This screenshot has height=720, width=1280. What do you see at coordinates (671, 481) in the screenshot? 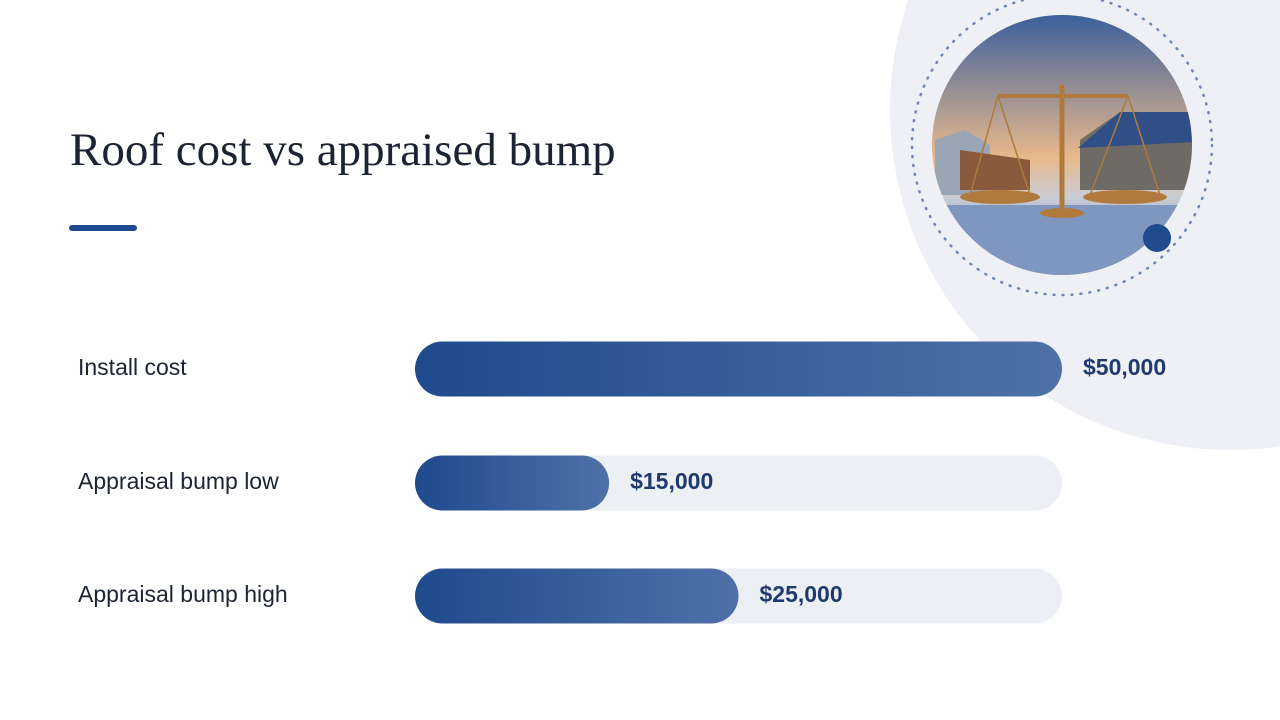
I see `value-label: $15,000` at bounding box center [671, 481].